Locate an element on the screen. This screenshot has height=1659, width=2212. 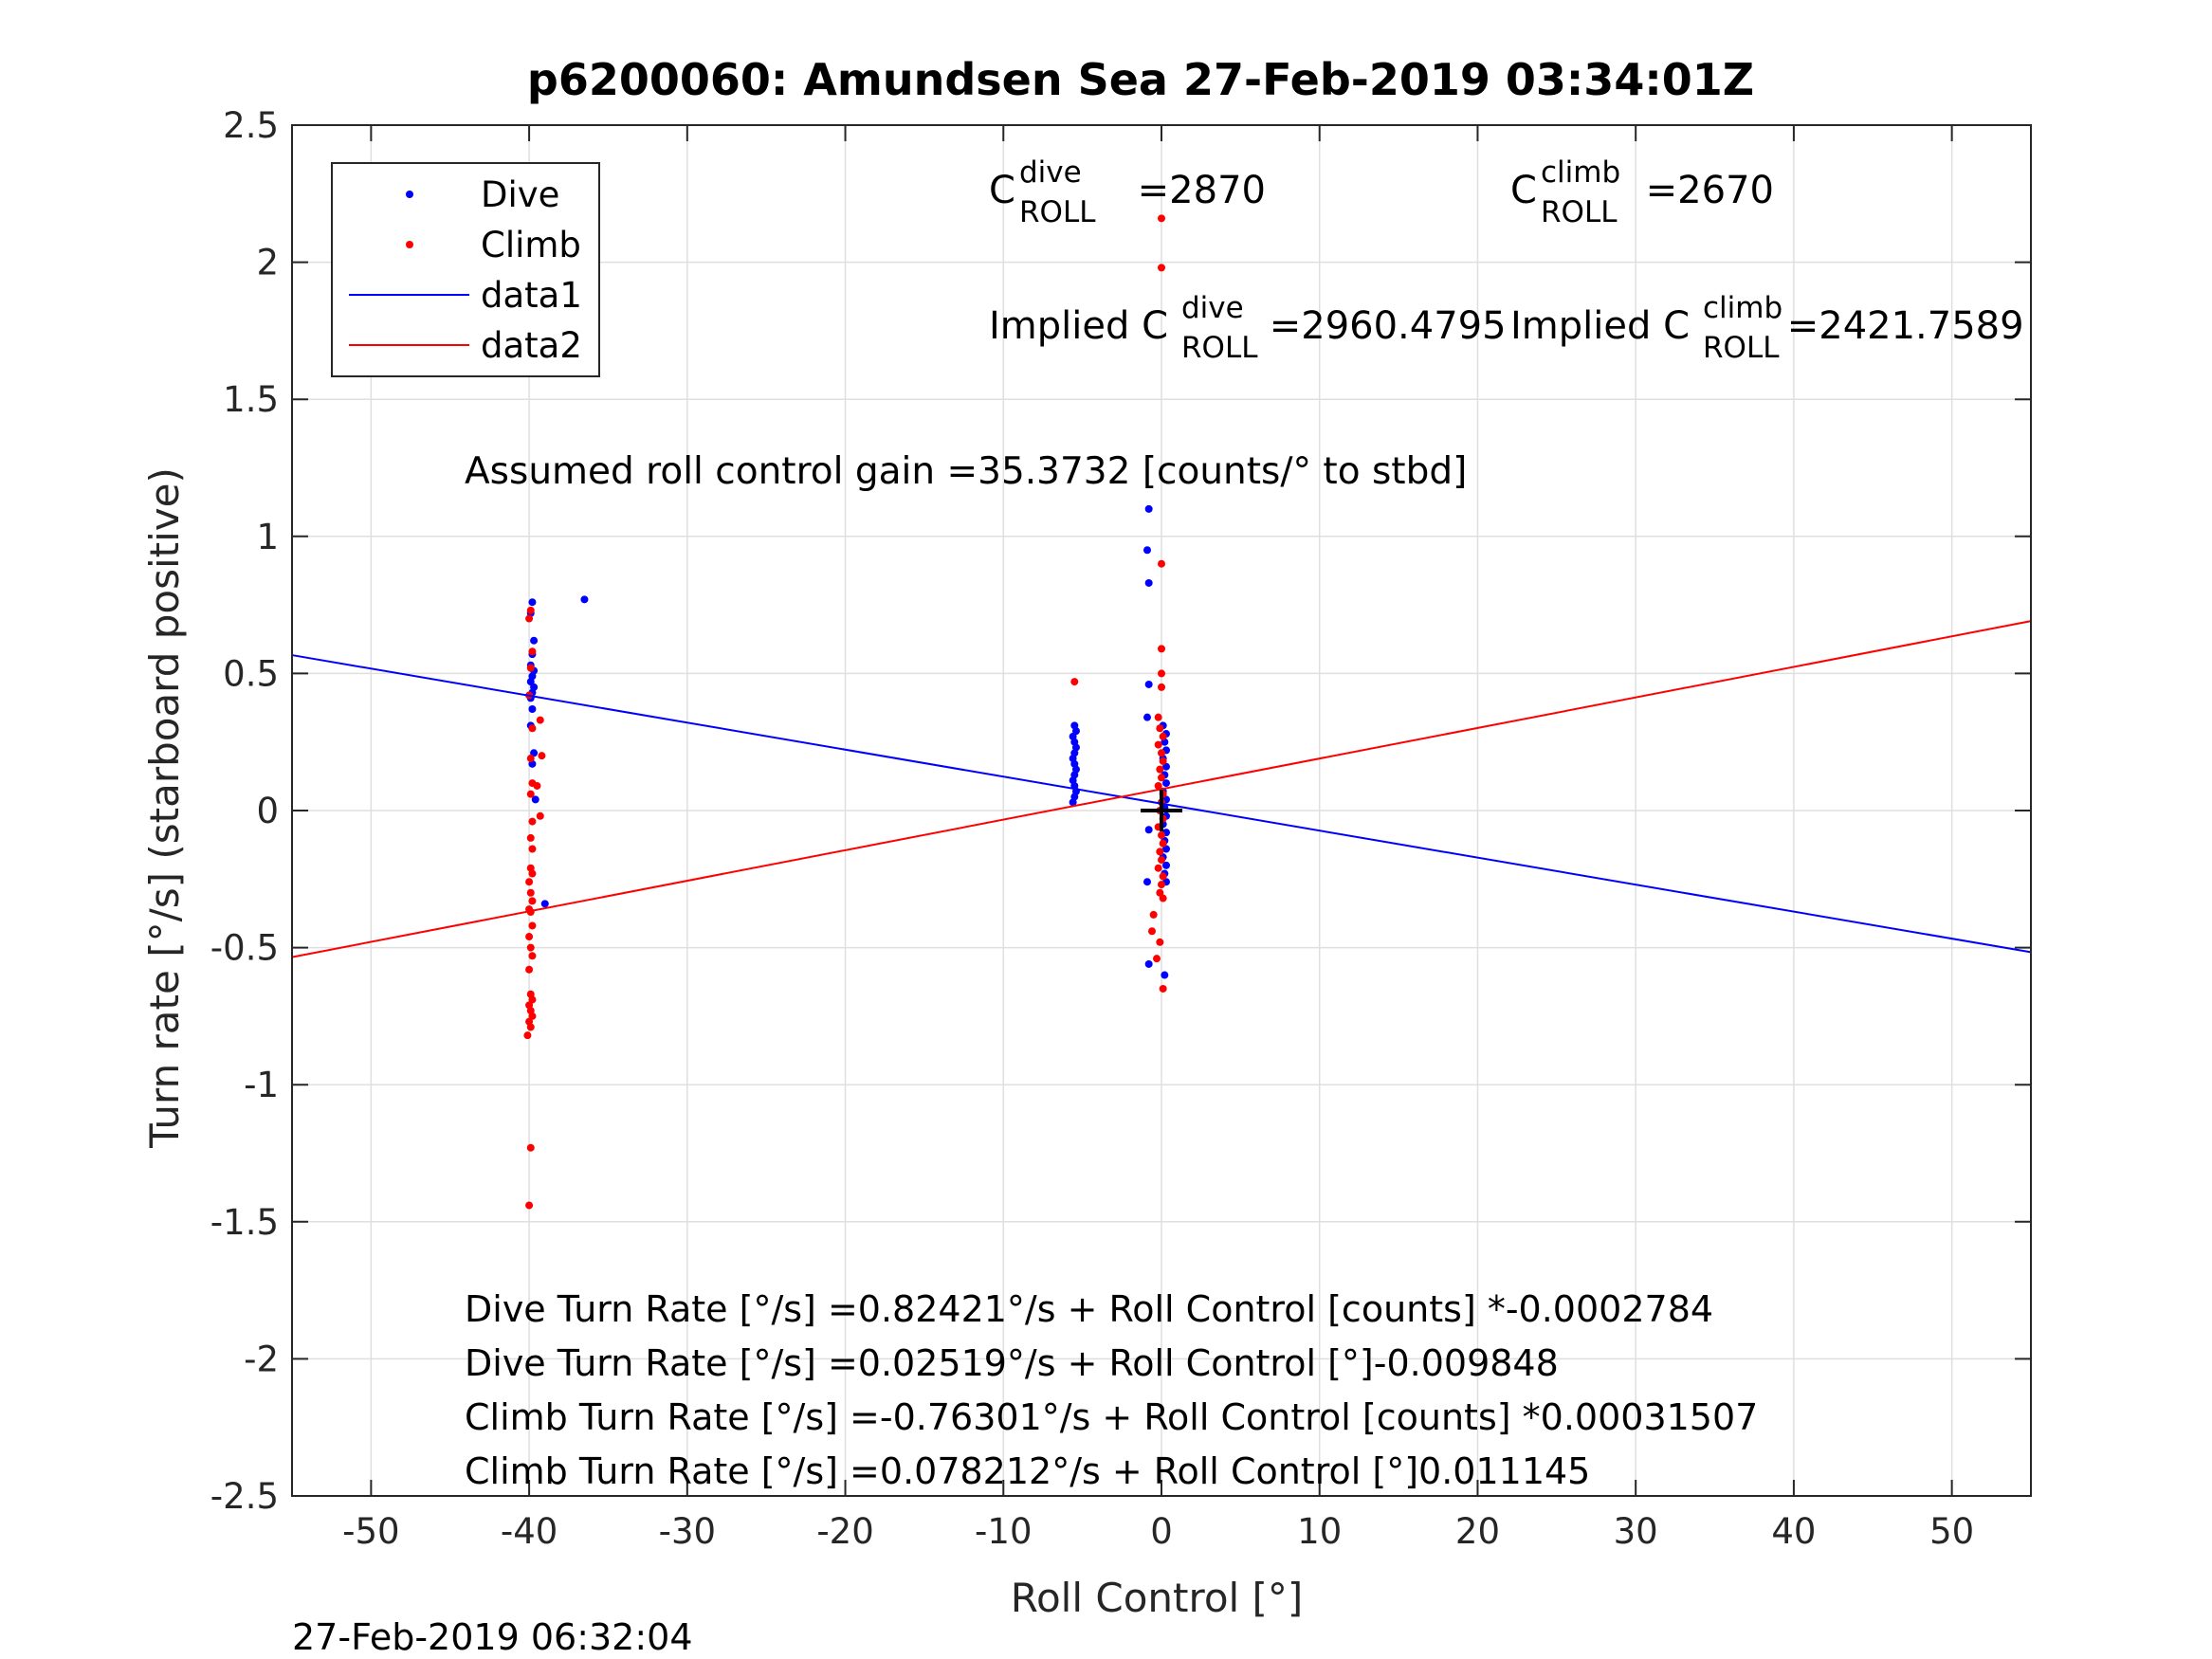
c-roll-climb-base: C is located at coordinates (1523, 190).